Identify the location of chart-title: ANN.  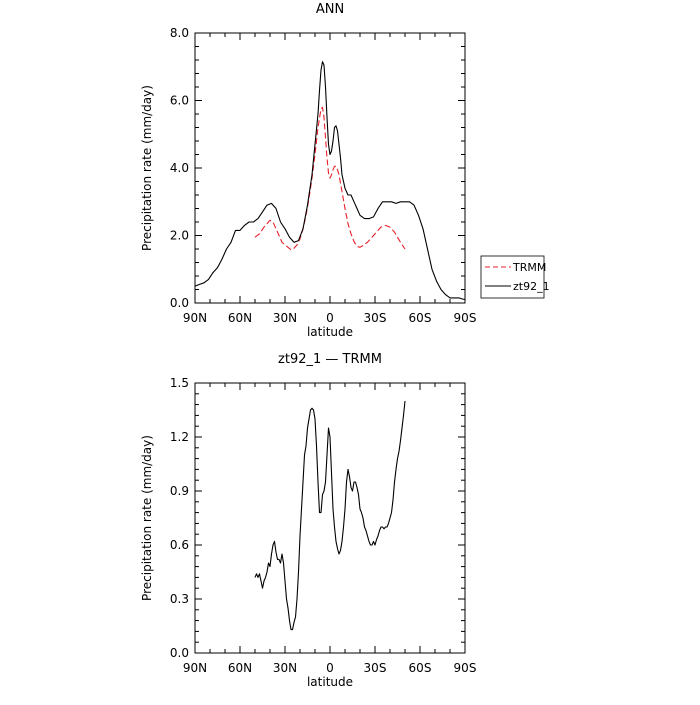
(330, 9).